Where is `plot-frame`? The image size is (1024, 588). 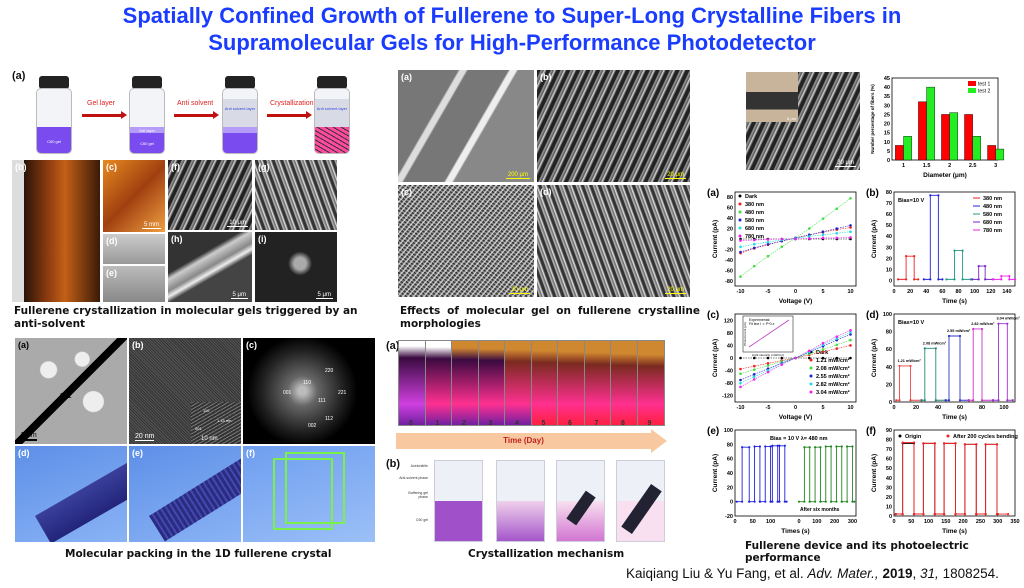
plot-frame is located at coordinates (795, 239).